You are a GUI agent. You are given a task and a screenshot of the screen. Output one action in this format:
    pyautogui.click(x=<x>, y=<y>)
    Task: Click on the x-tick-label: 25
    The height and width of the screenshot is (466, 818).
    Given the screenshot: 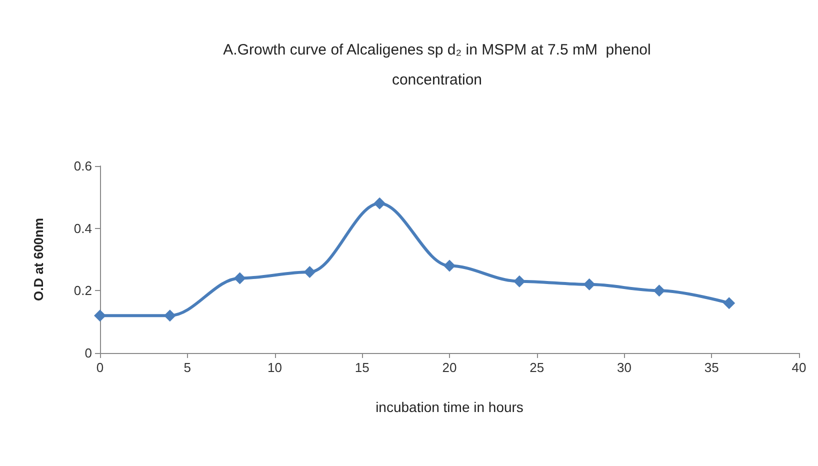 What is the action you would take?
    pyautogui.click(x=537, y=367)
    